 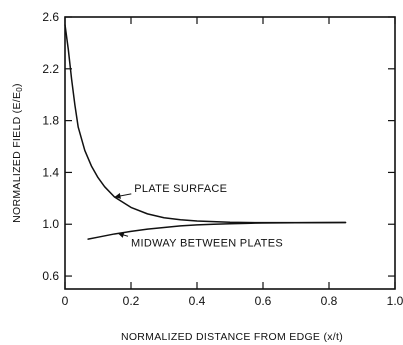 I want to click on y-axis-title-main: NORMALIZED FIELD (E/E, so click(x=17, y=157).